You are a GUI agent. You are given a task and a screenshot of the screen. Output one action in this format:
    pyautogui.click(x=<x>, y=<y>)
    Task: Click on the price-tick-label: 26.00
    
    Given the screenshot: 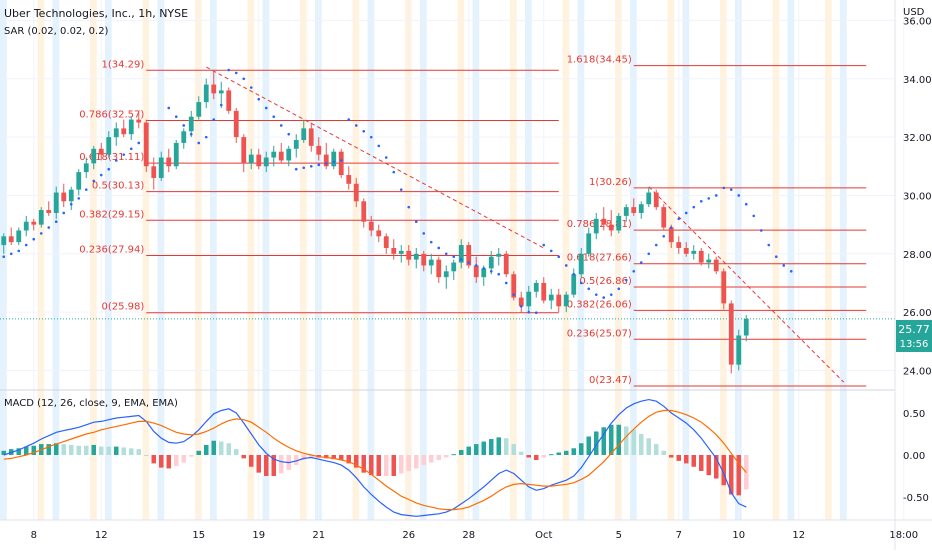 What is the action you would take?
    pyautogui.click(x=917, y=313)
    